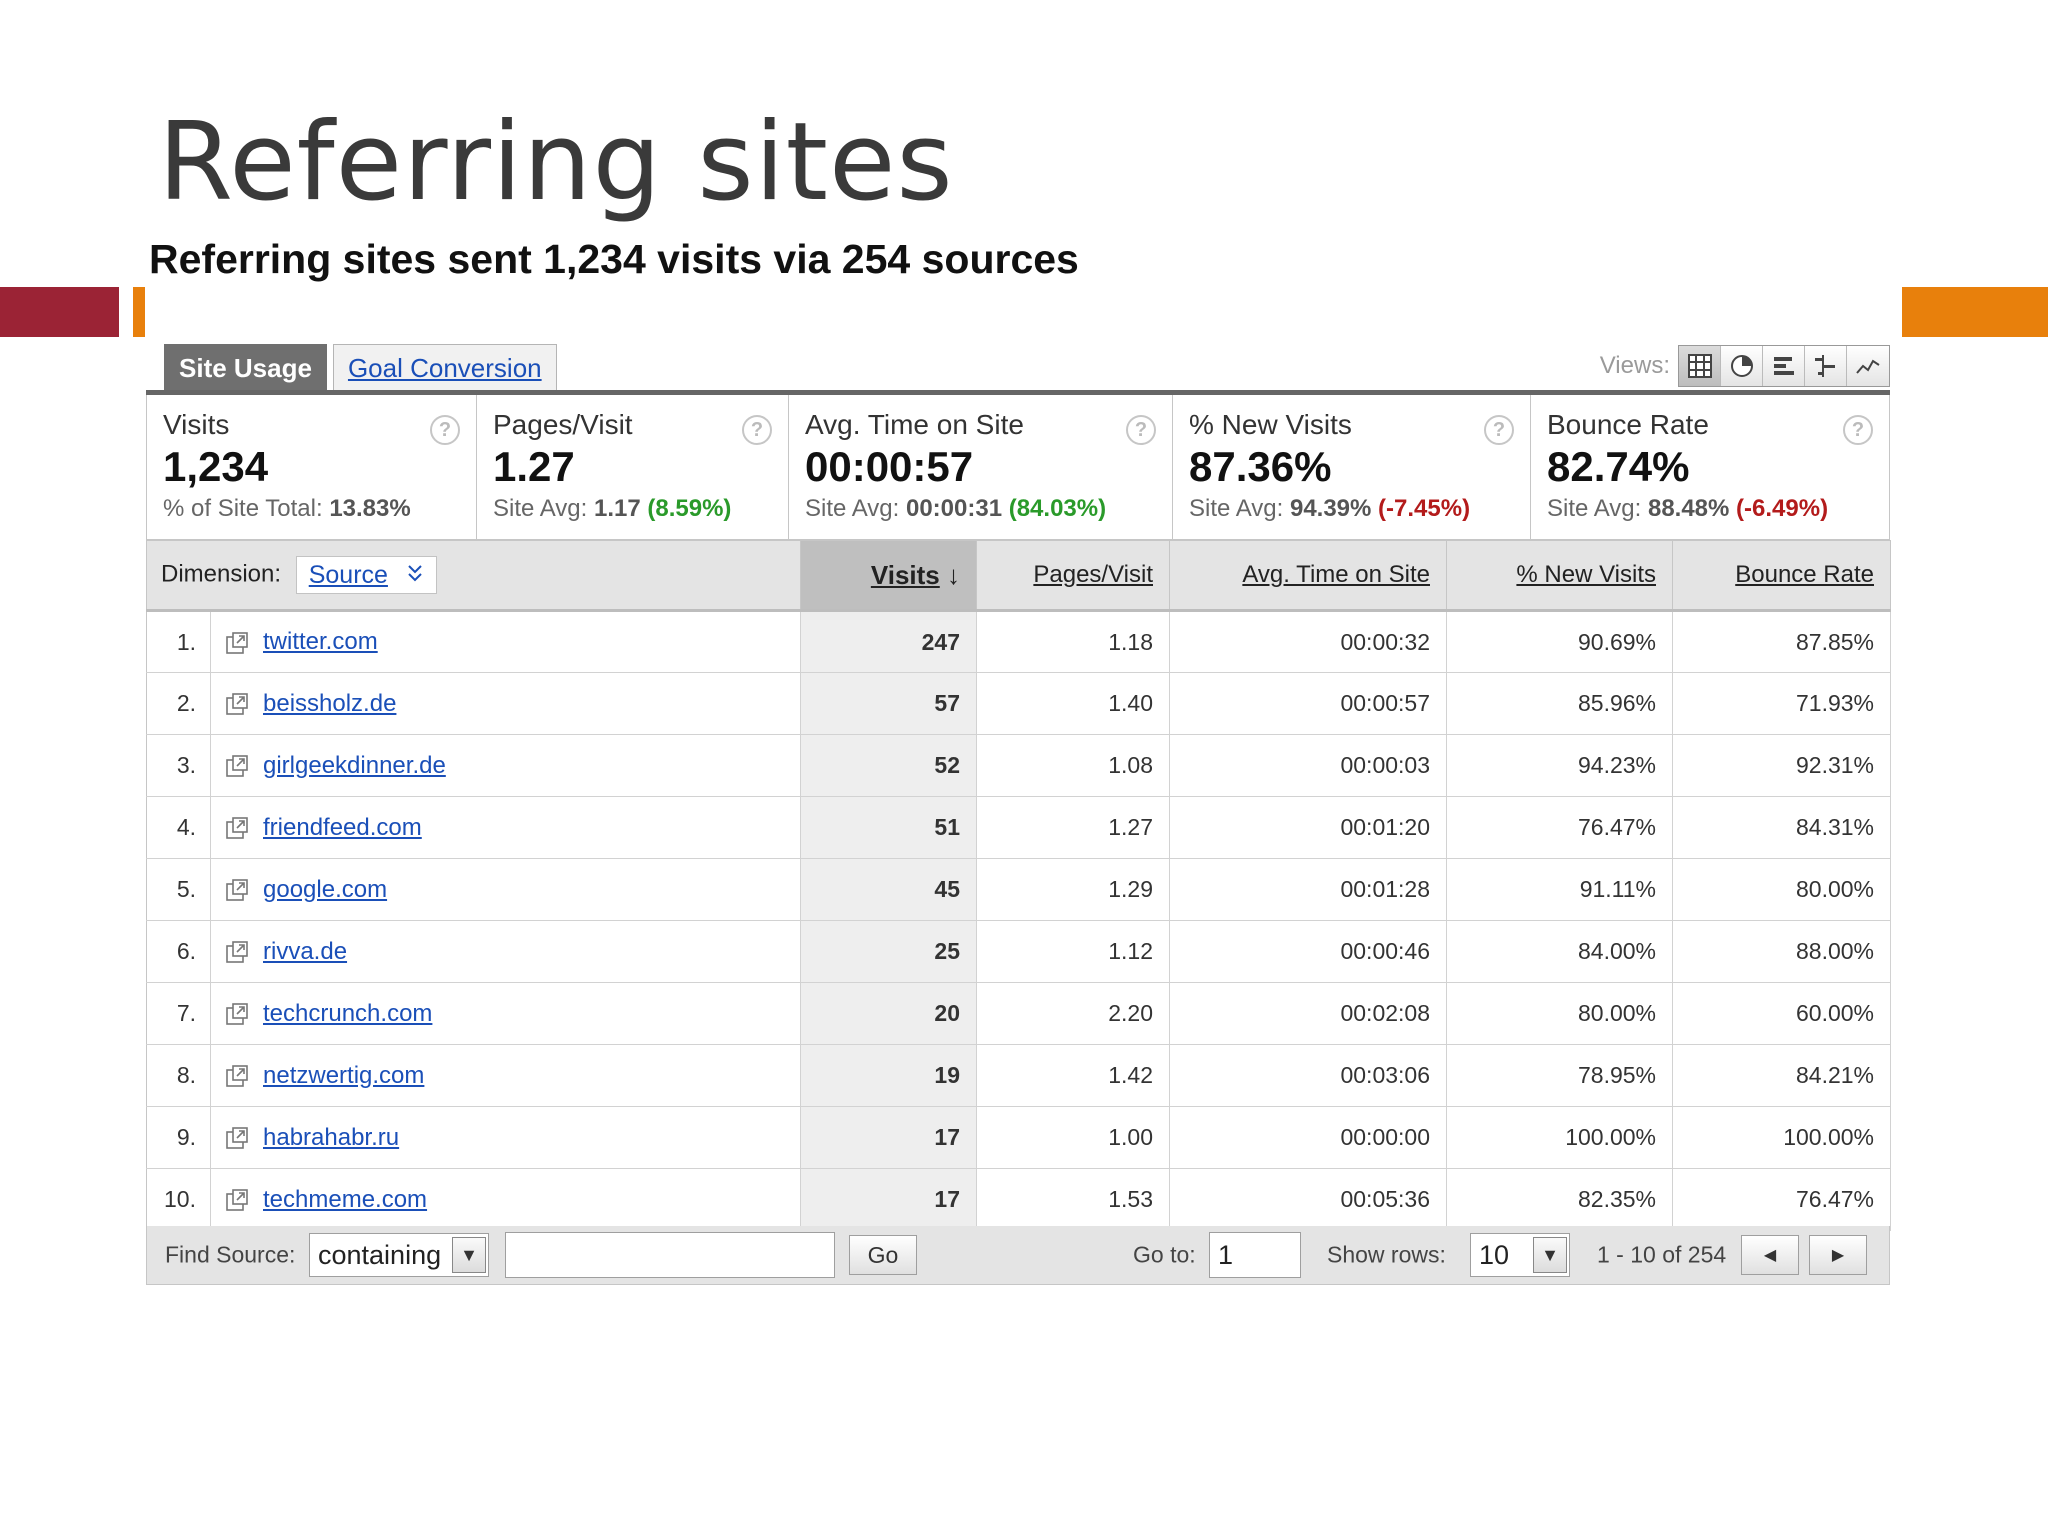  What do you see at coordinates (888, 641) in the screenshot?
I see `row-visits: 247` at bounding box center [888, 641].